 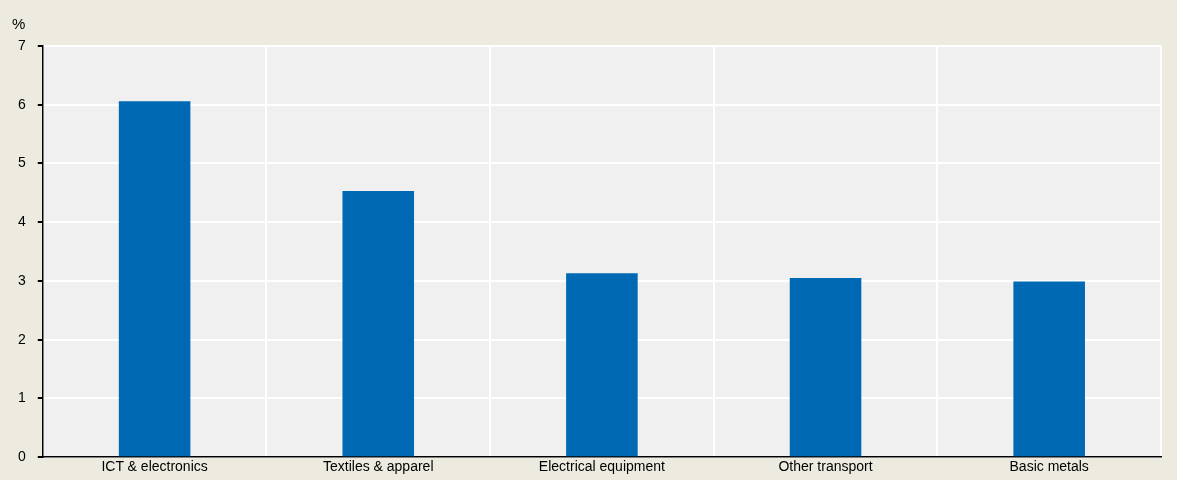 I want to click on x-tick-label: Basic metals, so click(x=1049, y=466).